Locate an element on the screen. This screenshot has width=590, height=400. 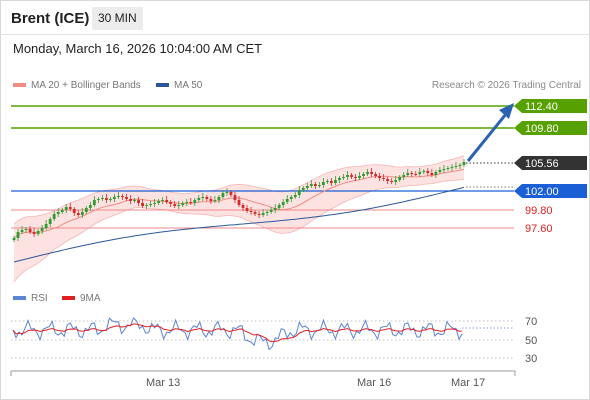
legend-ma20: MA 20 + Bollinger Bands is located at coordinates (77, 85).